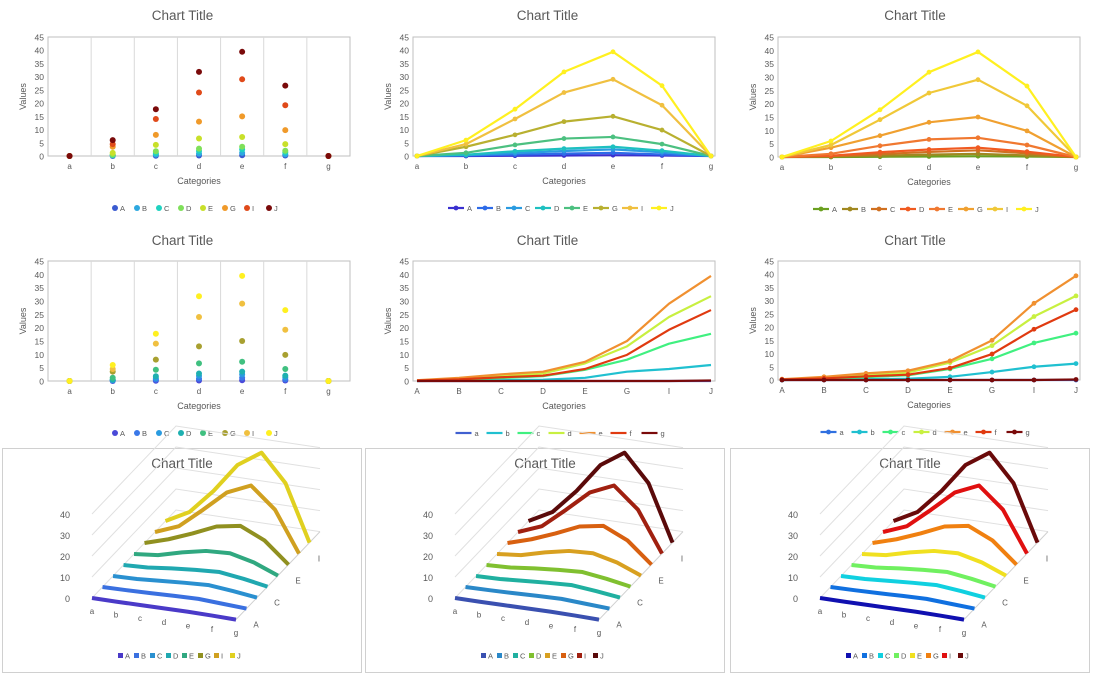  I want to click on legend-item-b: b, so click(863, 432).